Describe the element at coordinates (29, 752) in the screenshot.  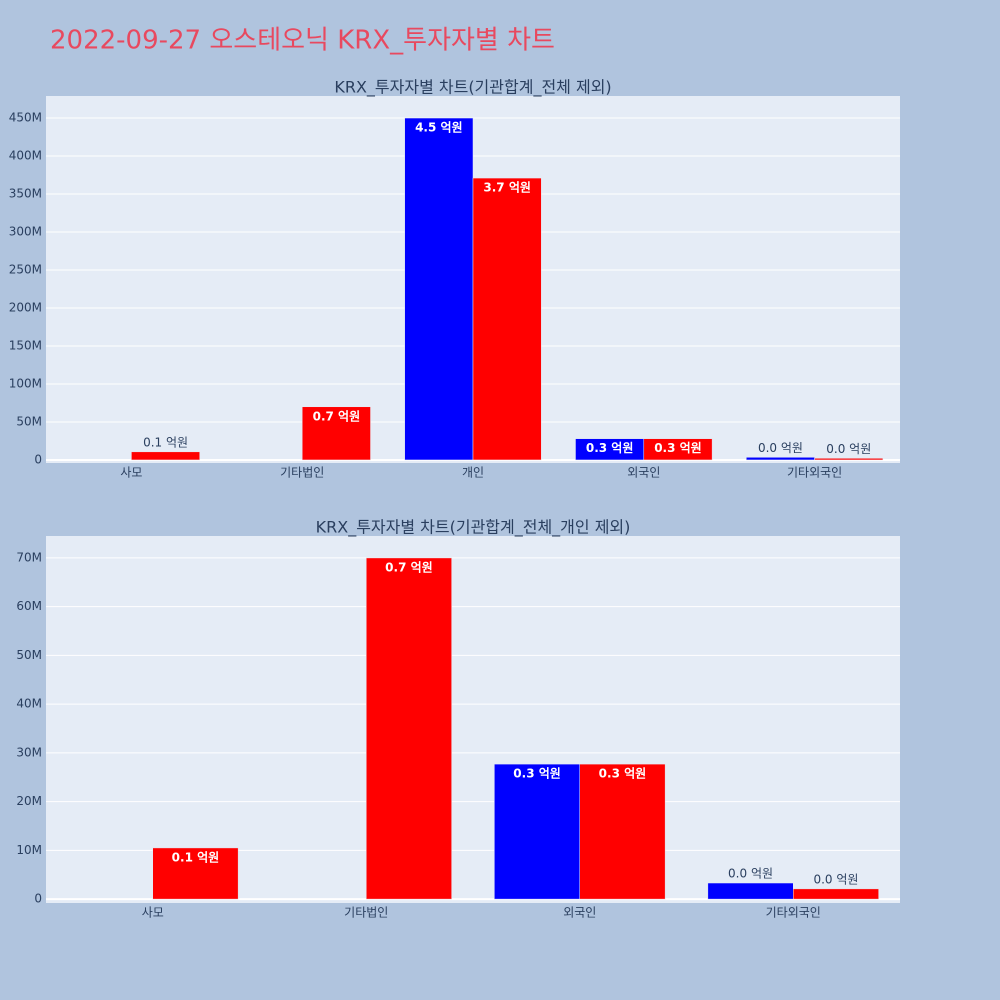
I see `y-tick-label: 30M` at that location.